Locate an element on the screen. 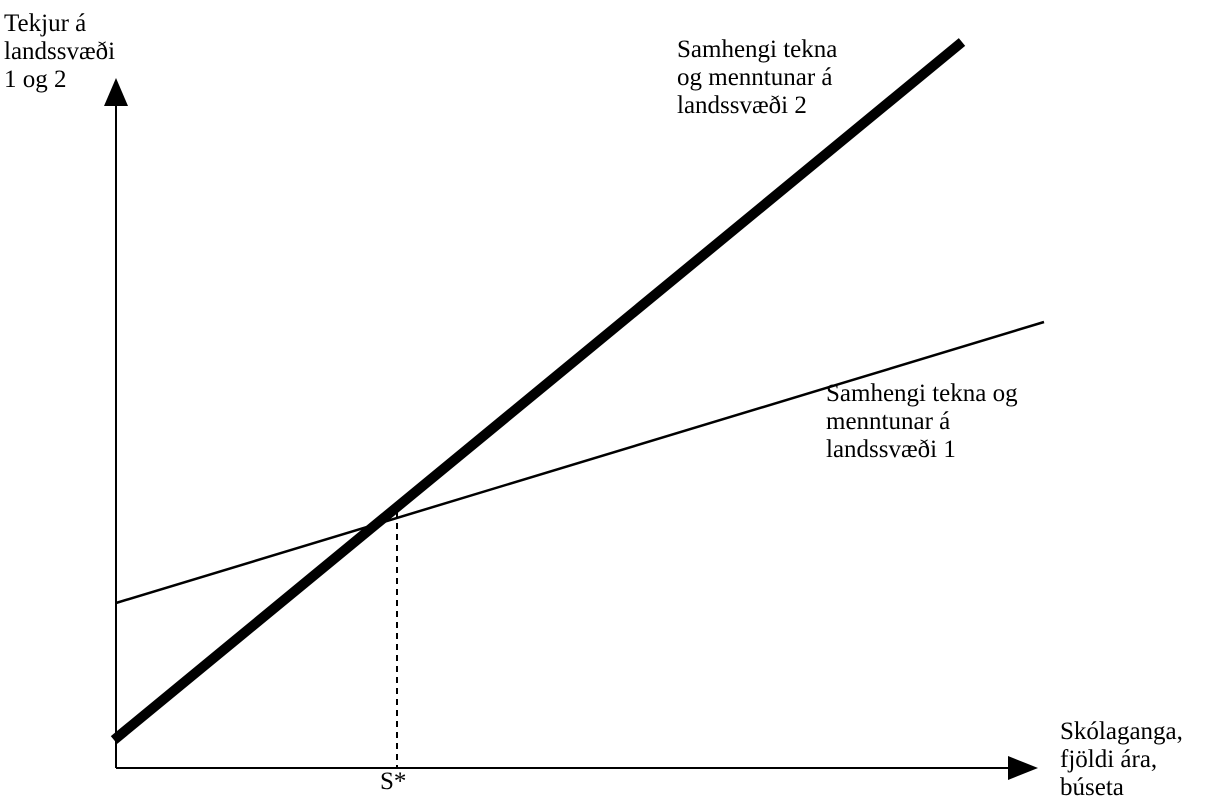  s-star-marker-label: S* is located at coordinates (393, 781).